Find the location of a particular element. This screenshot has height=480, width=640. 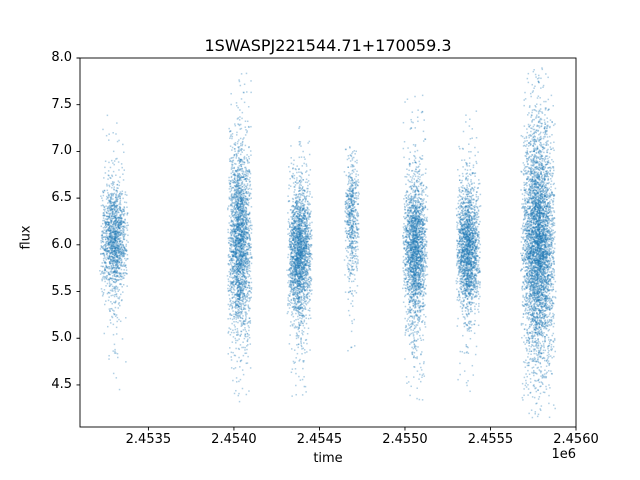

x-tick-label: 2.4545 is located at coordinates (319, 439).